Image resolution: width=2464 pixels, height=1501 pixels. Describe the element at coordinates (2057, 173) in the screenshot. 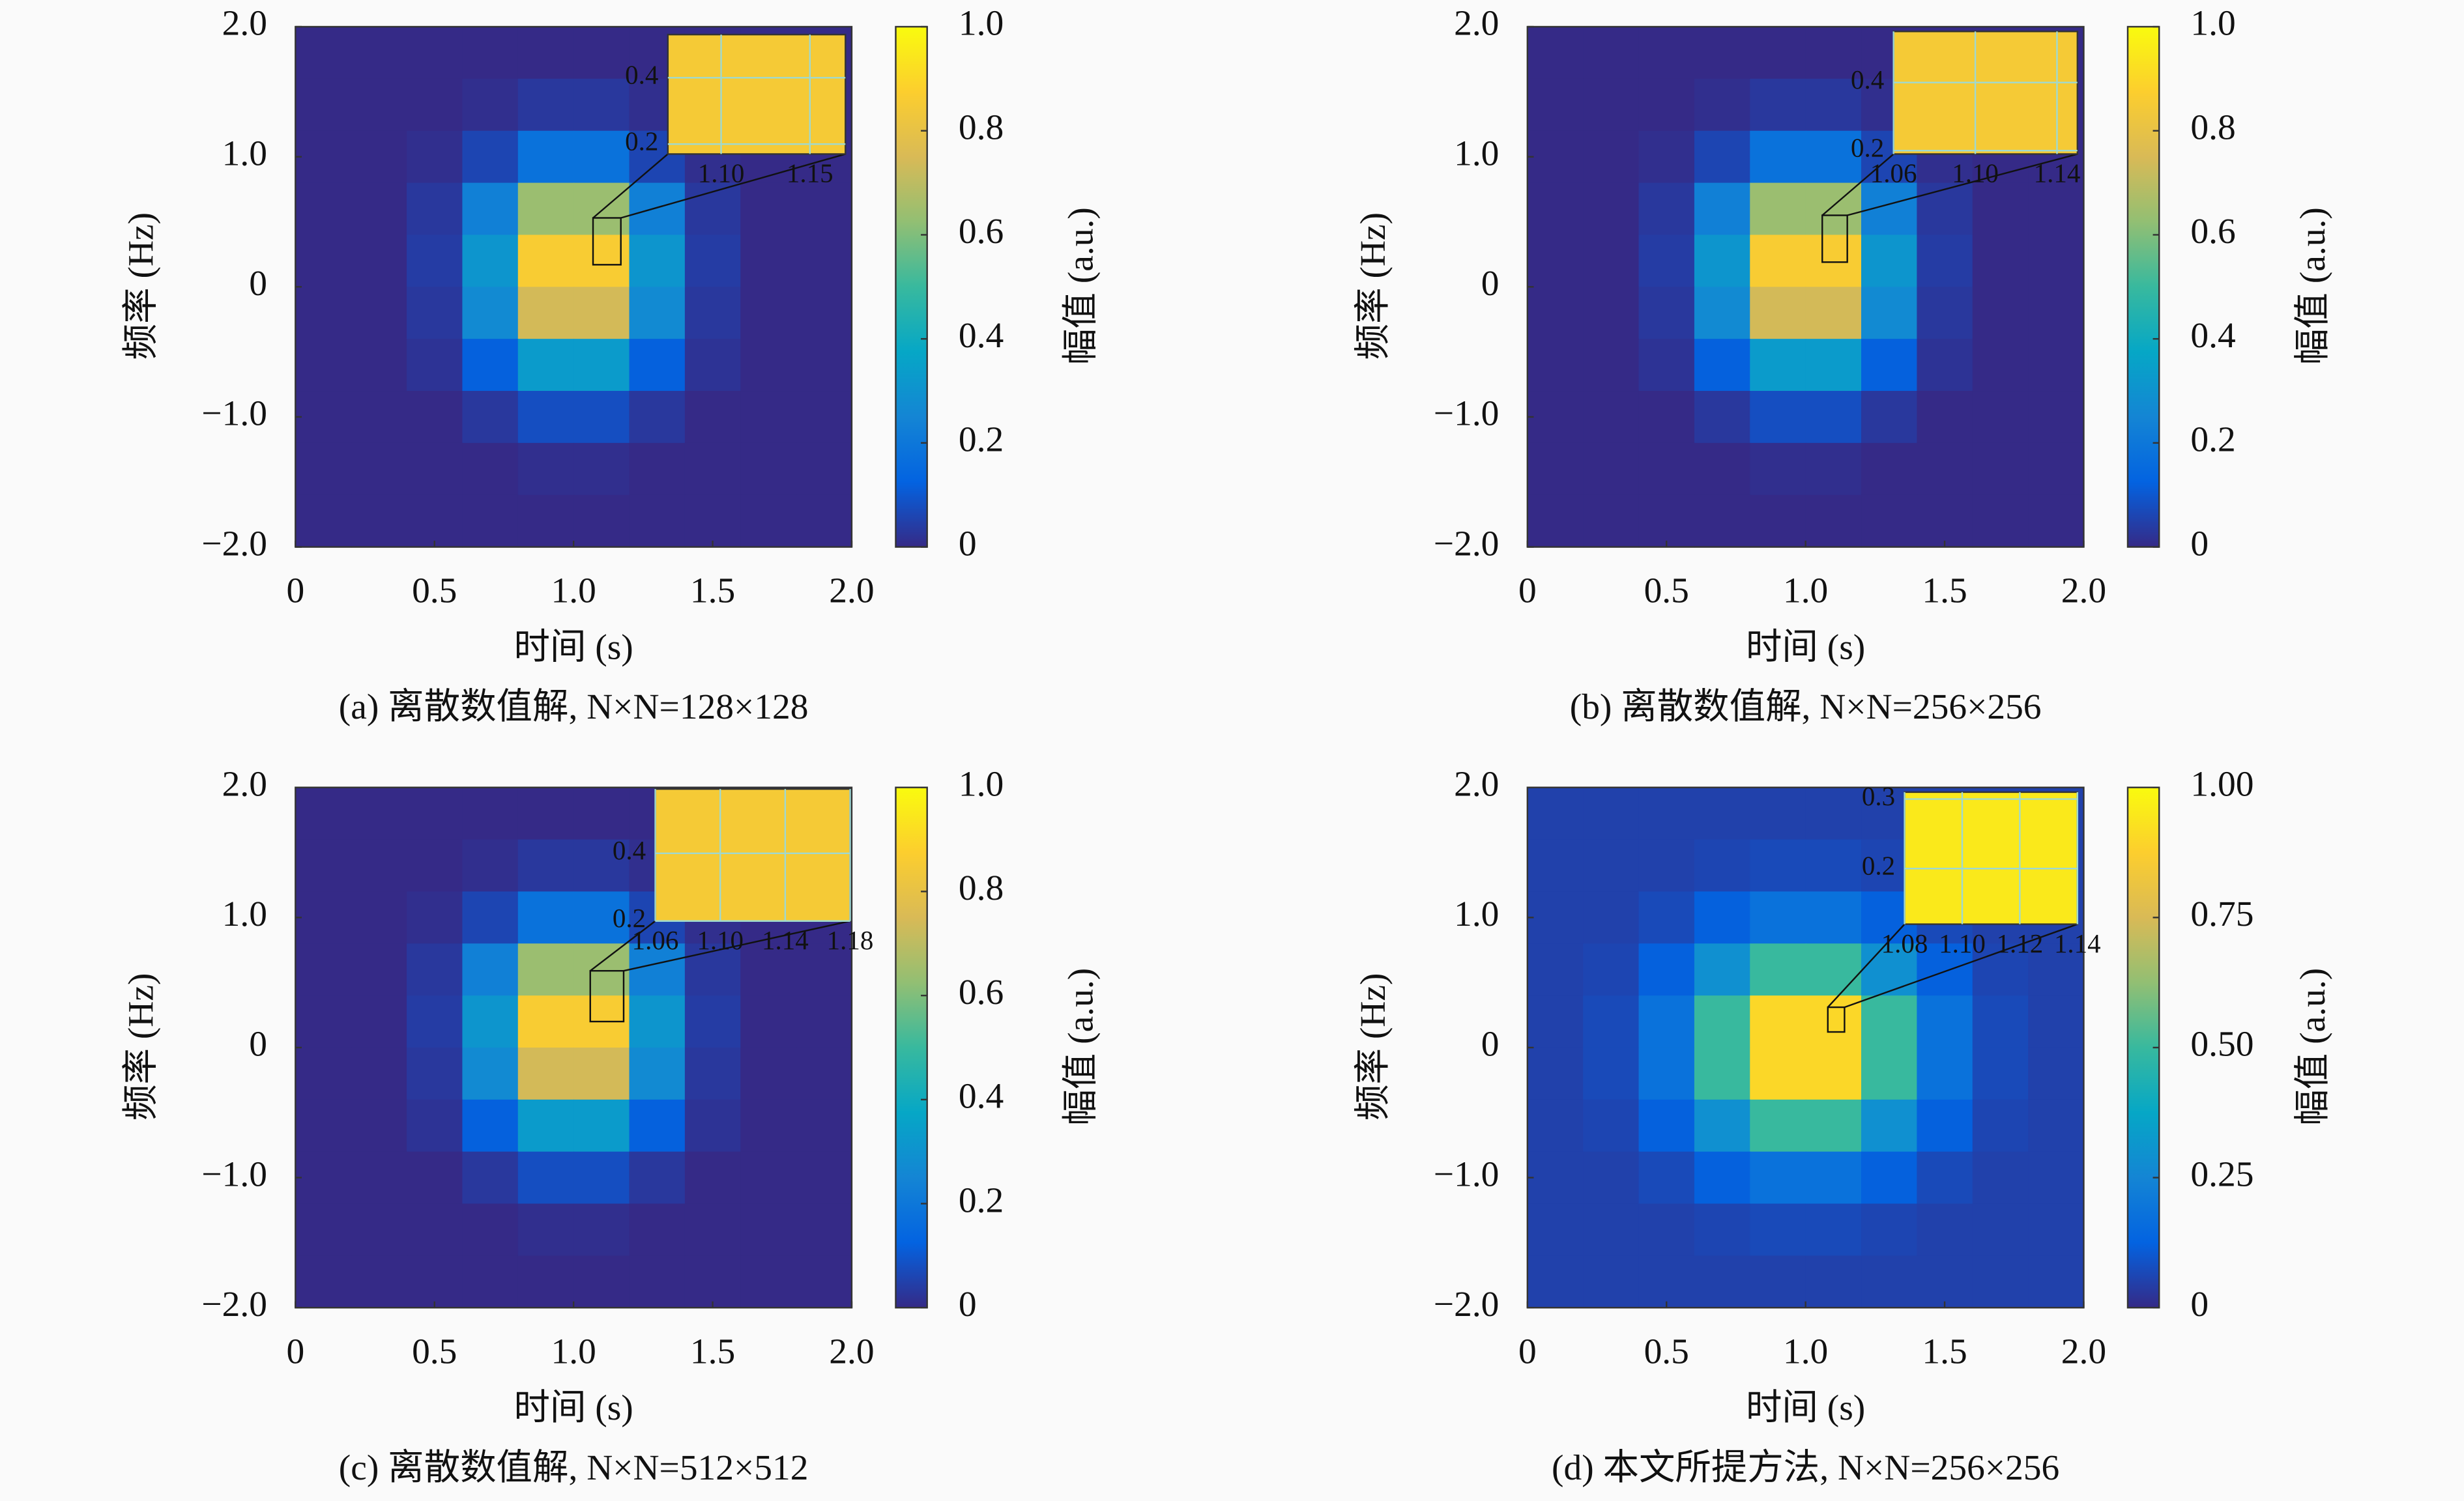

I see `inset-x-tick-label: 1.14` at that location.